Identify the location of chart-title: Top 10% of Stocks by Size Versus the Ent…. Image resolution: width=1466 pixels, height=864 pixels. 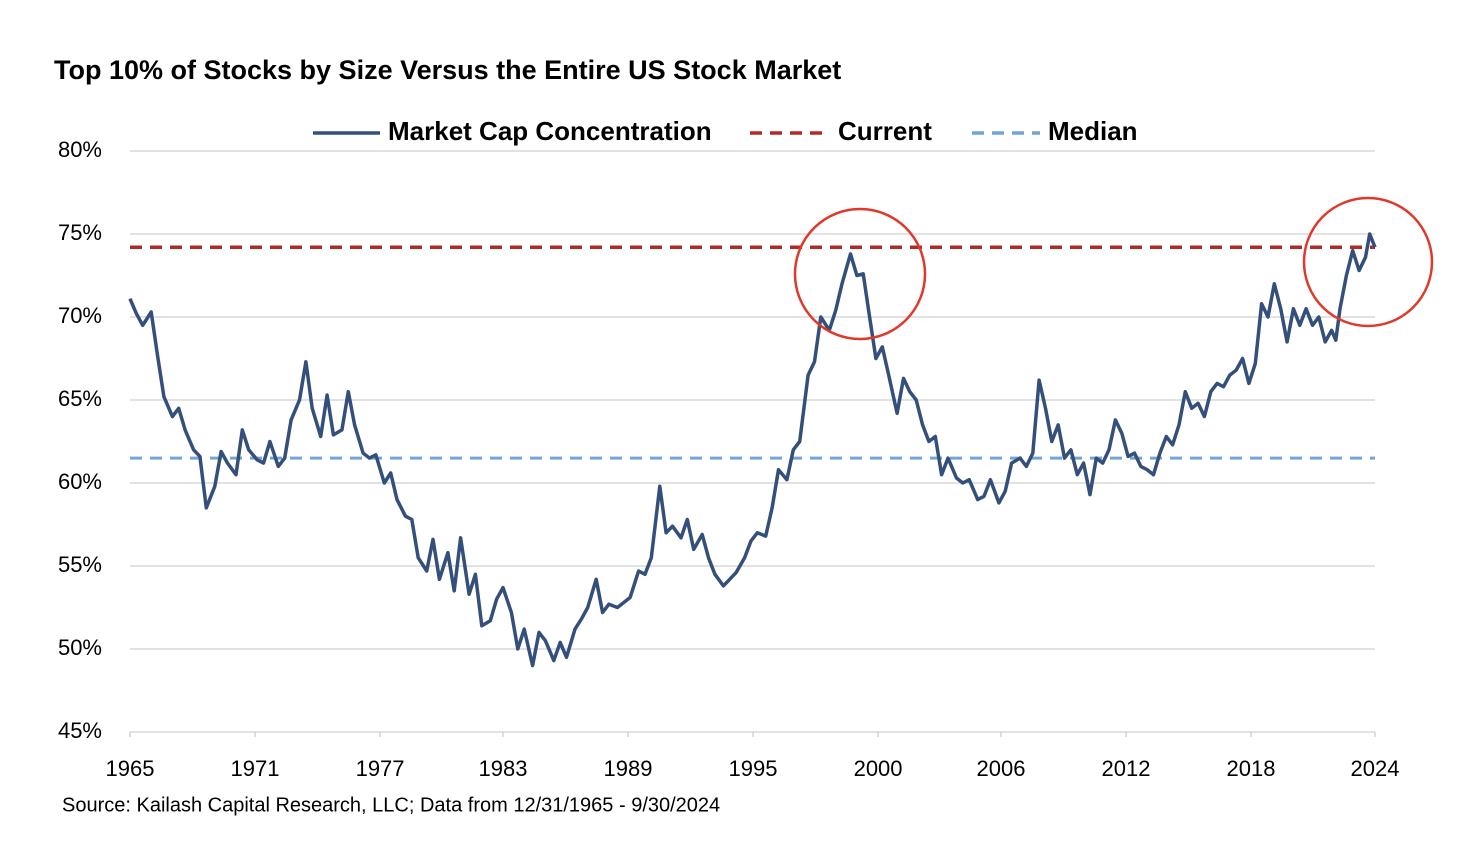
(447, 70).